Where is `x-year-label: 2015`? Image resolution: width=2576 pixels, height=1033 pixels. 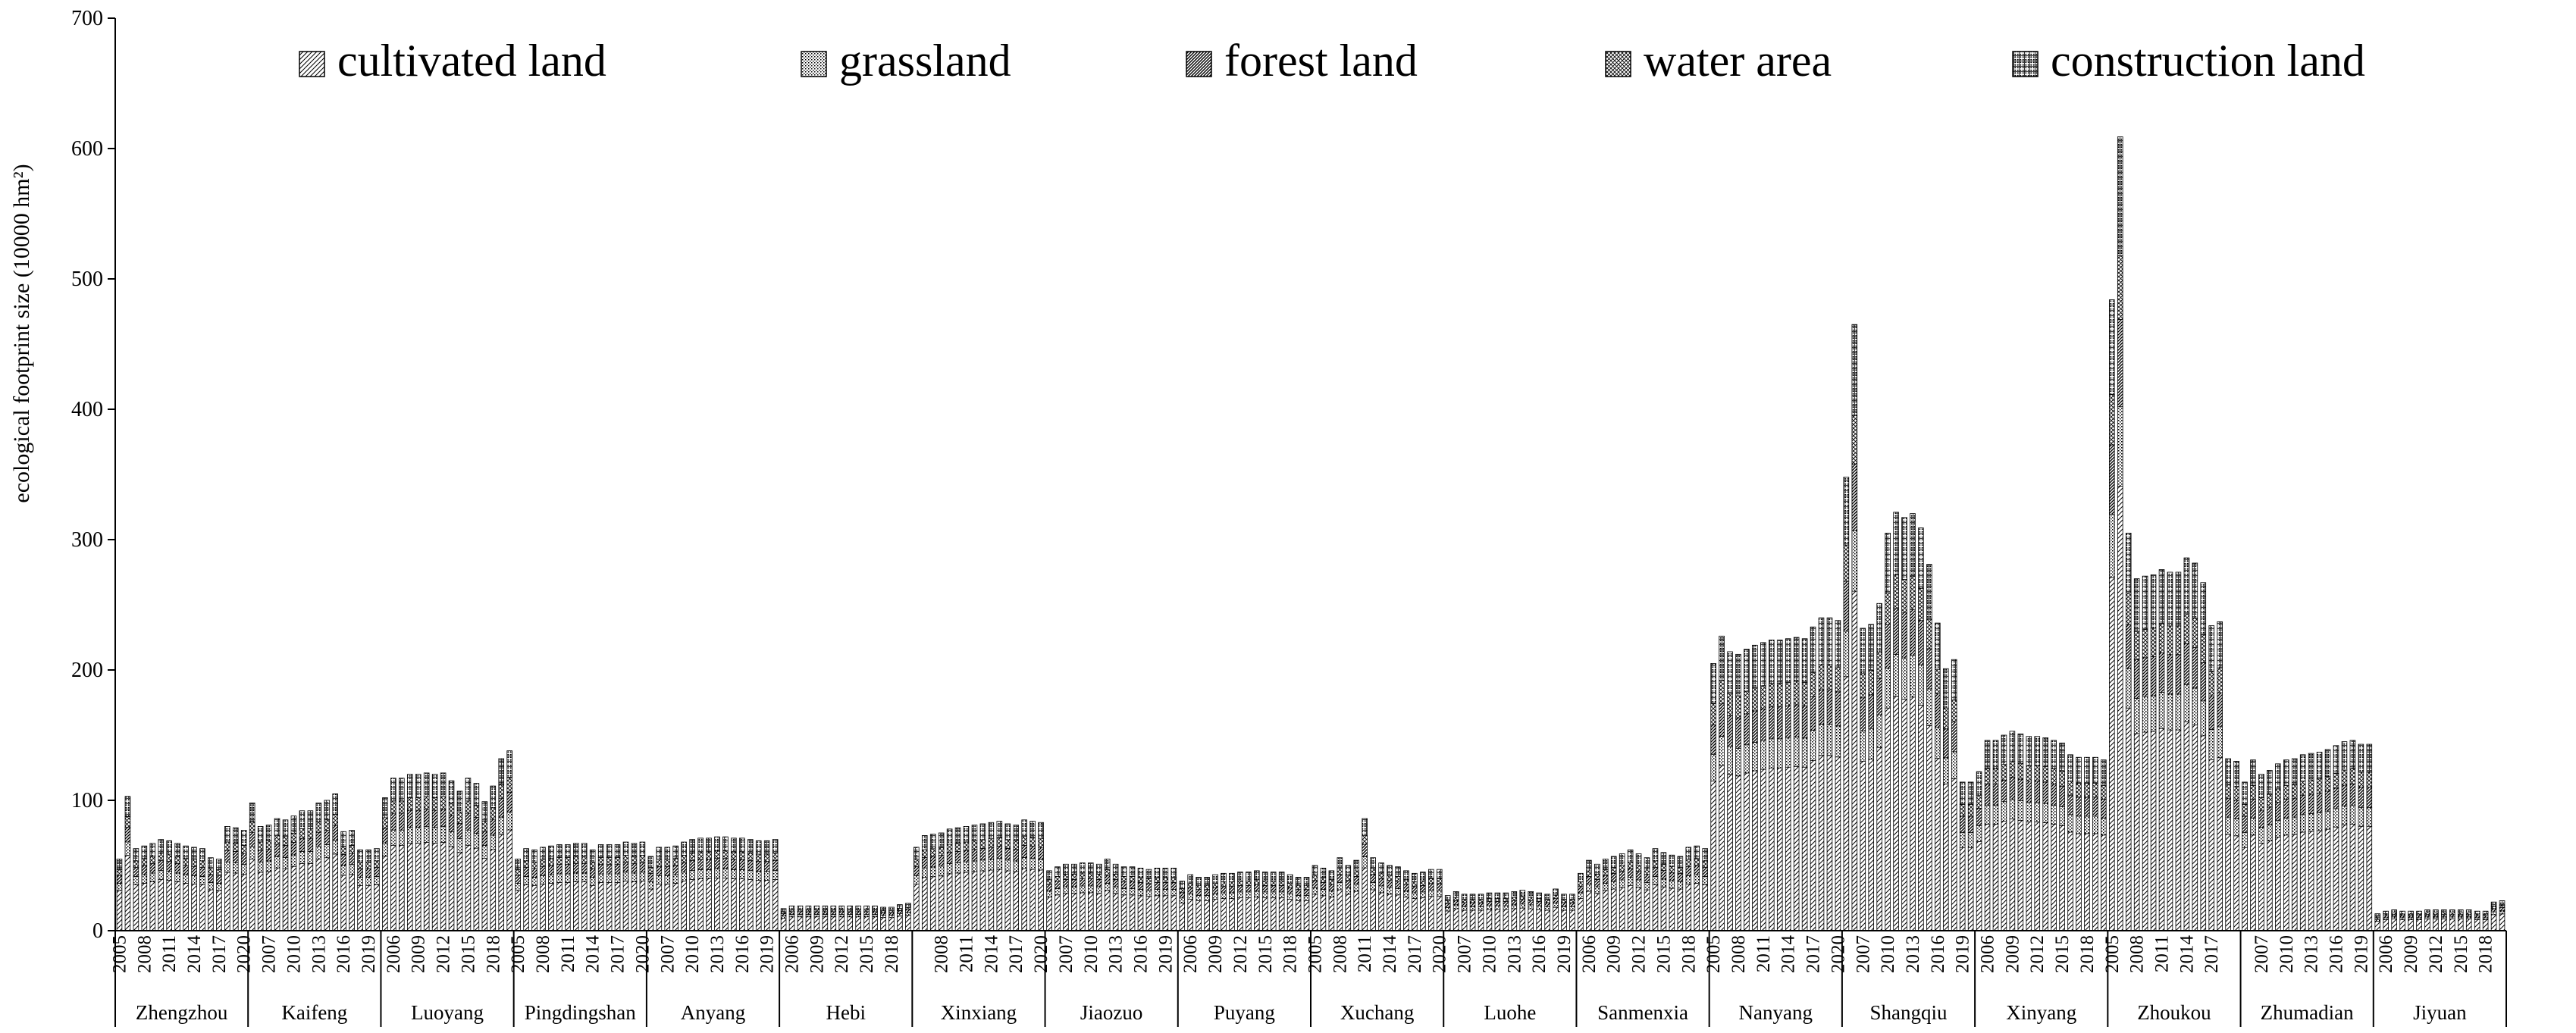 x-year-label: 2015 is located at coordinates (867, 954).